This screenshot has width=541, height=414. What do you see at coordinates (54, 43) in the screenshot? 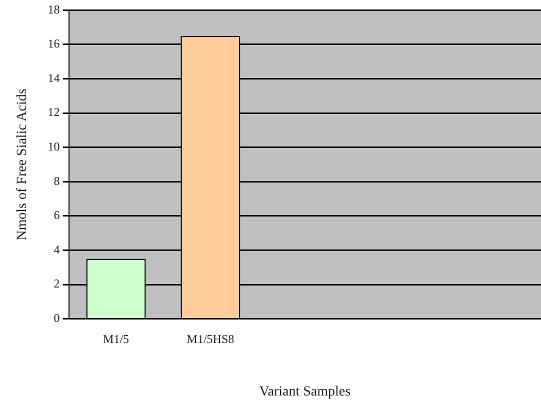
I see `y-tick-label: 16` at bounding box center [54, 43].